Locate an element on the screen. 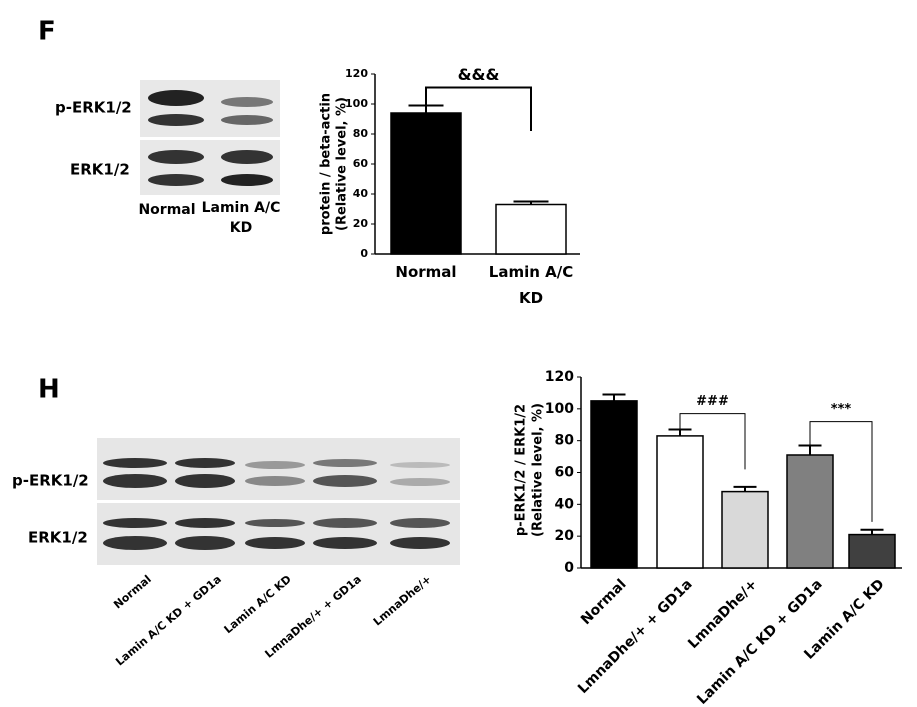 The height and width of the screenshot is (707, 917). significance-label: *** is located at coordinates (841, 409).